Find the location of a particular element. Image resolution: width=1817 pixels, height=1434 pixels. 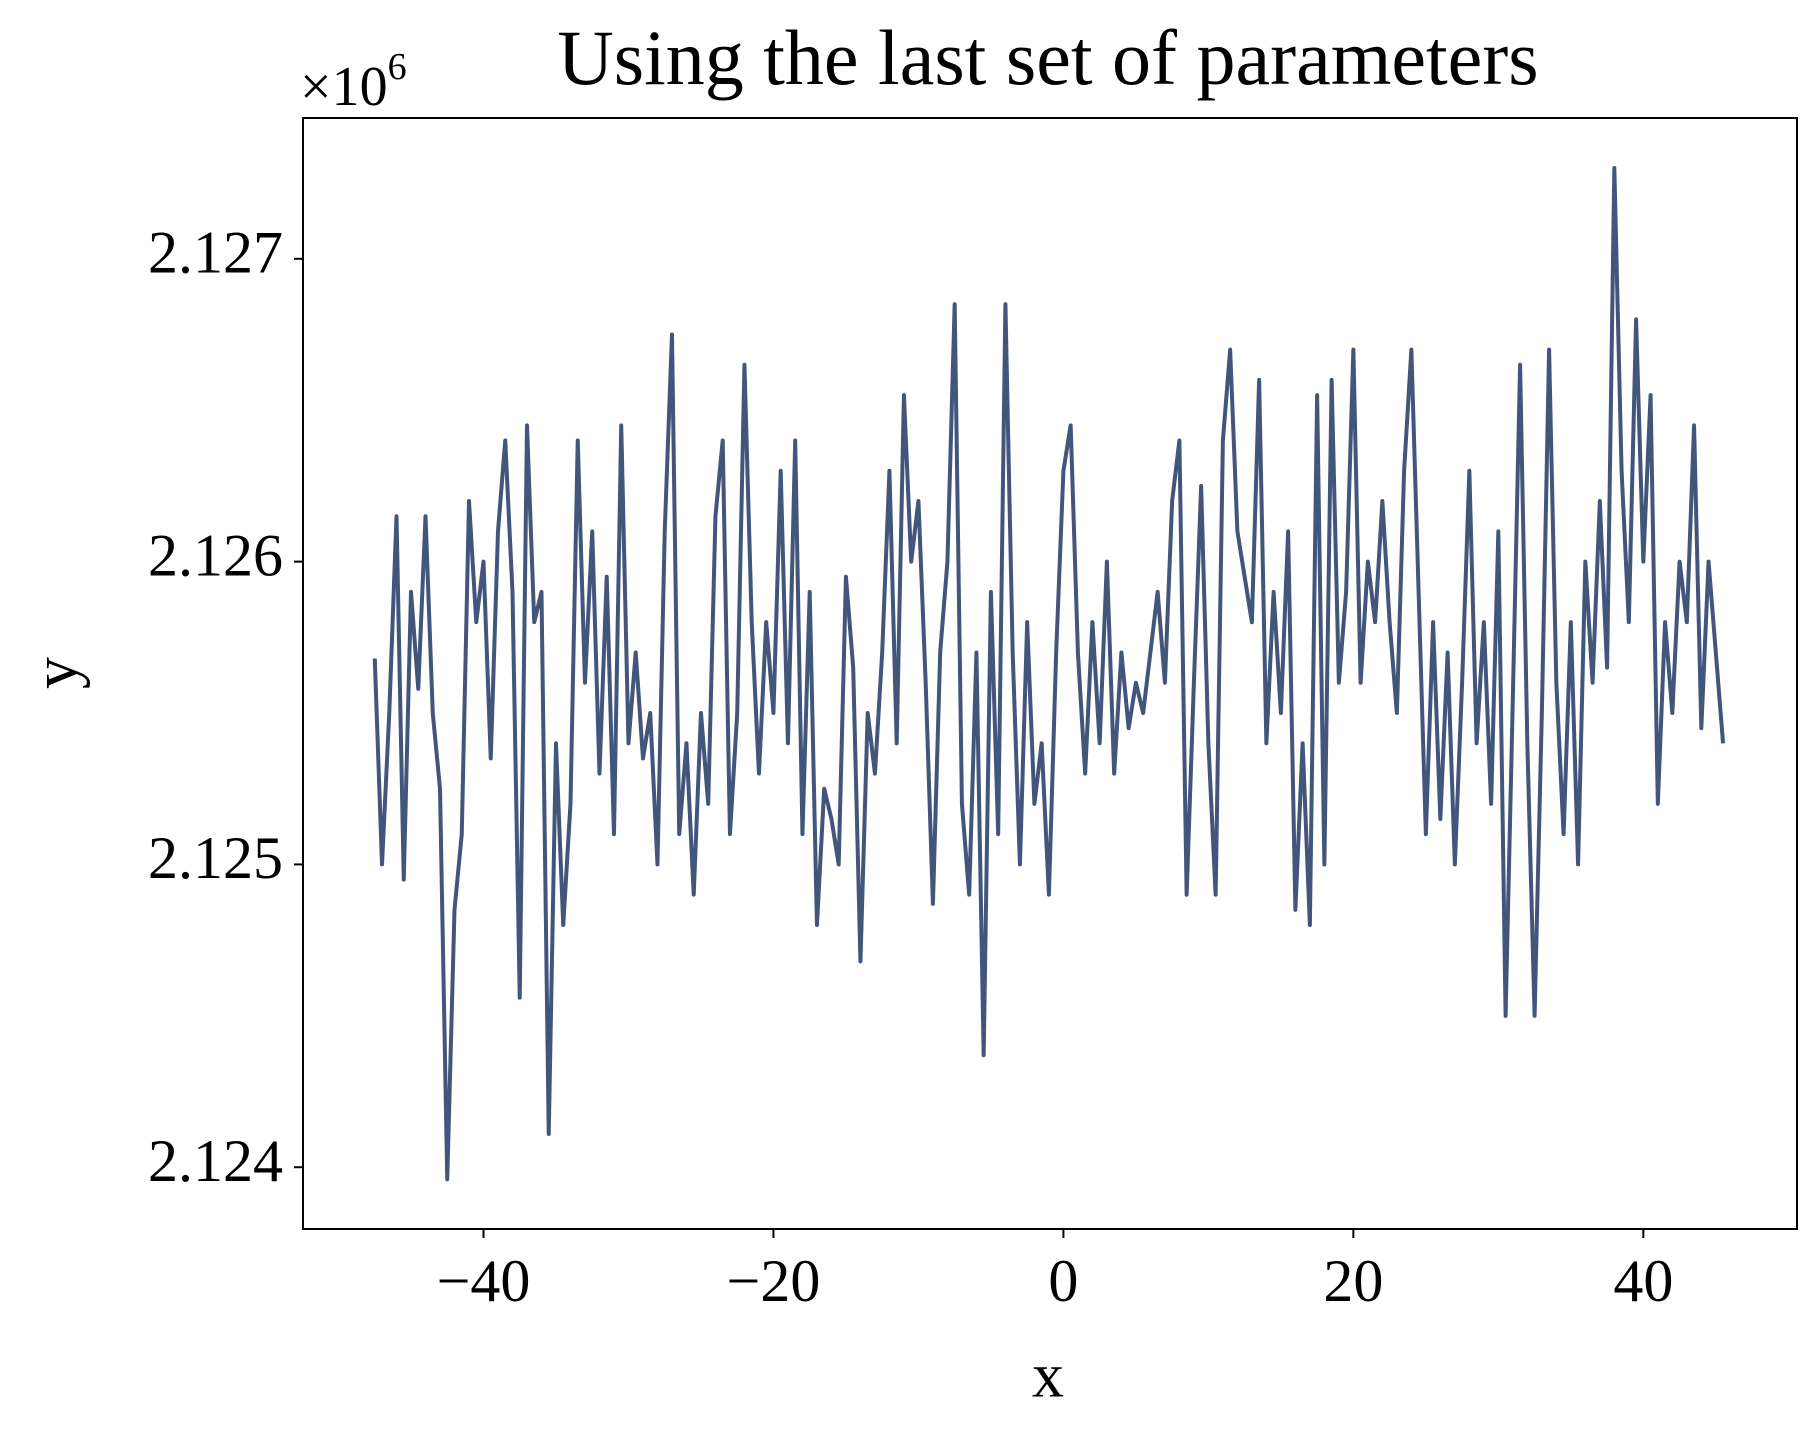

y-offset-text: ×10⁶ is located at coordinates (353, 82).